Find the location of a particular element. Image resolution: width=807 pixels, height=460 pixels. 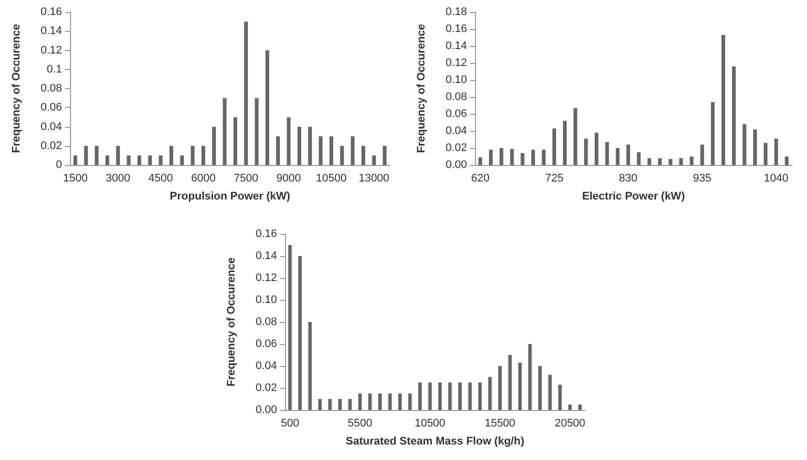

y-tick-label: 0.18 is located at coordinates (456, 12).